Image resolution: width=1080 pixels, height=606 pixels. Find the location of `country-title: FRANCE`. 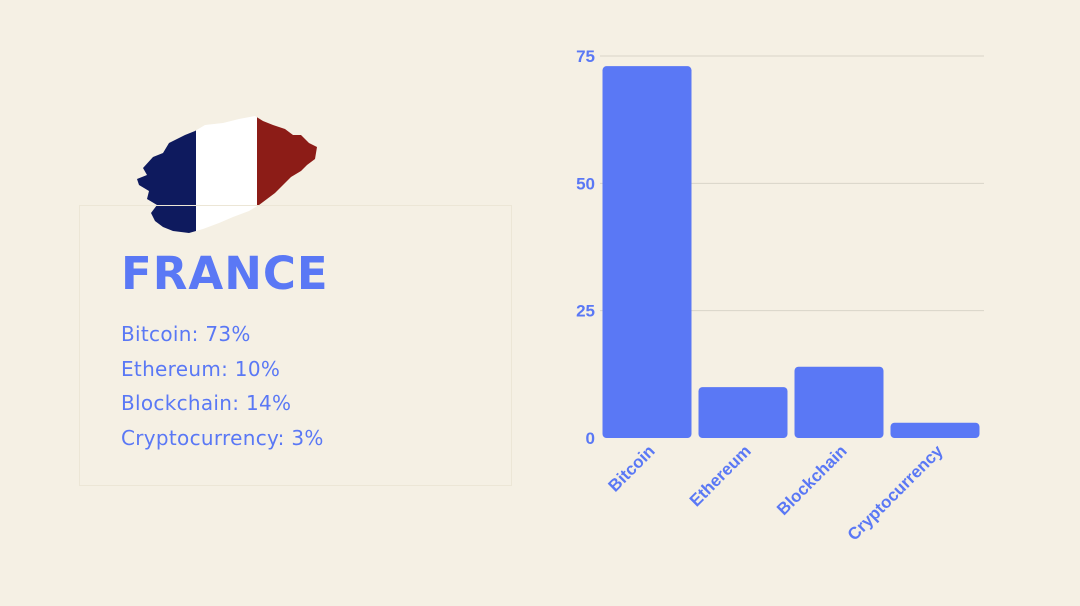

country-title: FRANCE is located at coordinates (225, 273).